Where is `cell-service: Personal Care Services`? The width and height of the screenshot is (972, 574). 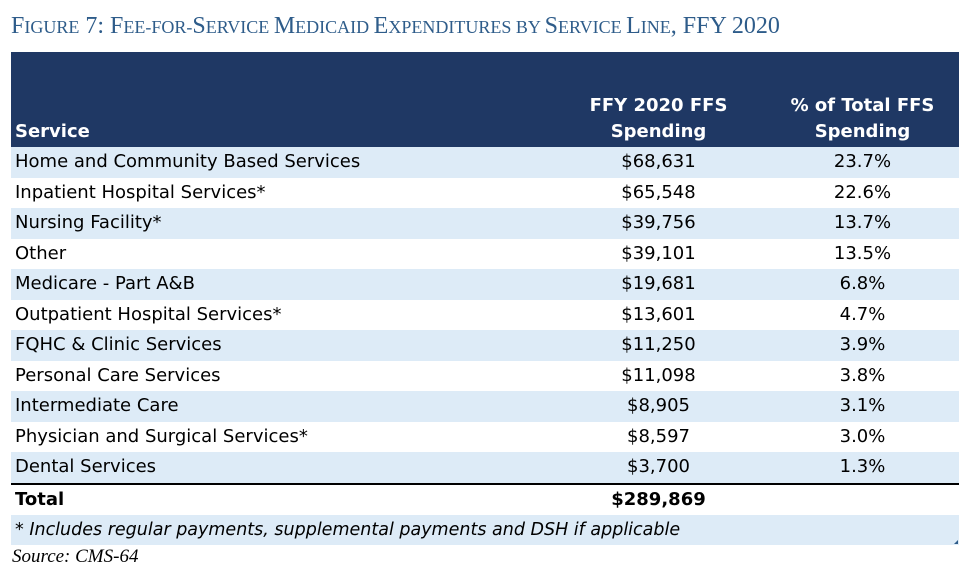
cell-service: Personal Care Services is located at coordinates (281, 375).